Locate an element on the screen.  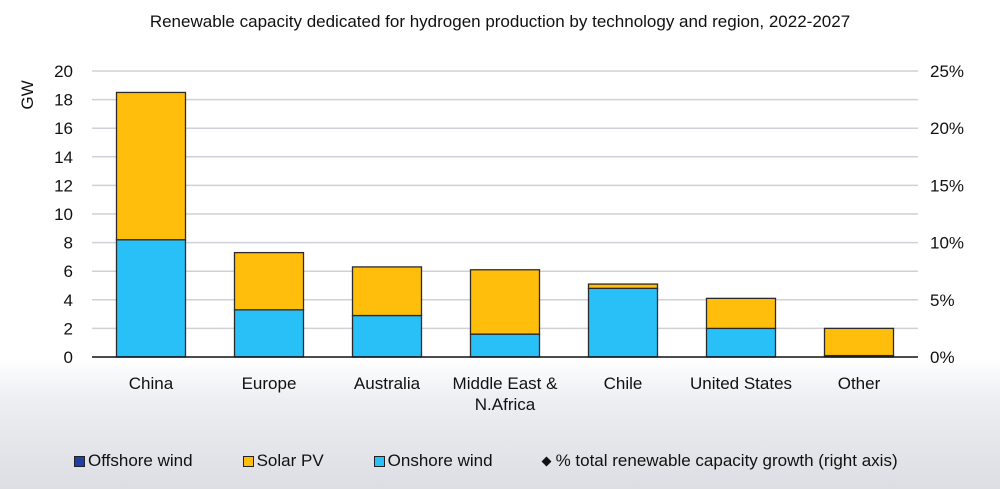
y2-tick-label: 0% is located at coordinates (942, 357).